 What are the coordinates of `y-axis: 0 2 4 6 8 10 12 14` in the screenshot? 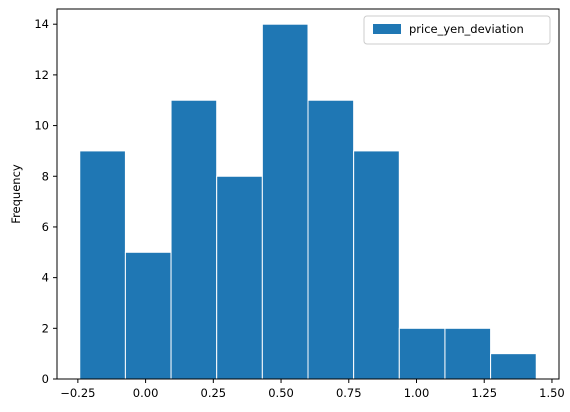 It's located at (45, 201).